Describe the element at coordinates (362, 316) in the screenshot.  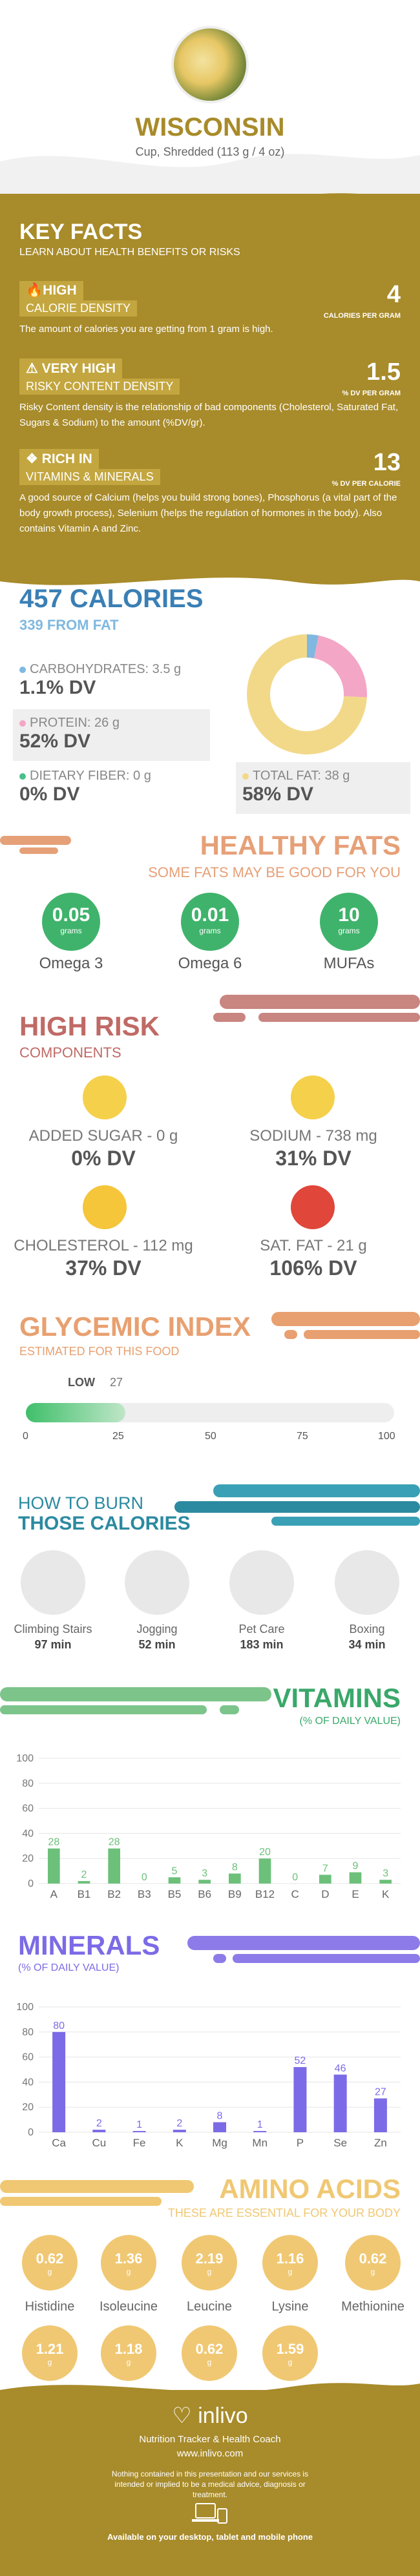
I see `key-fact-unit: CALORIES PER GRAM` at that location.